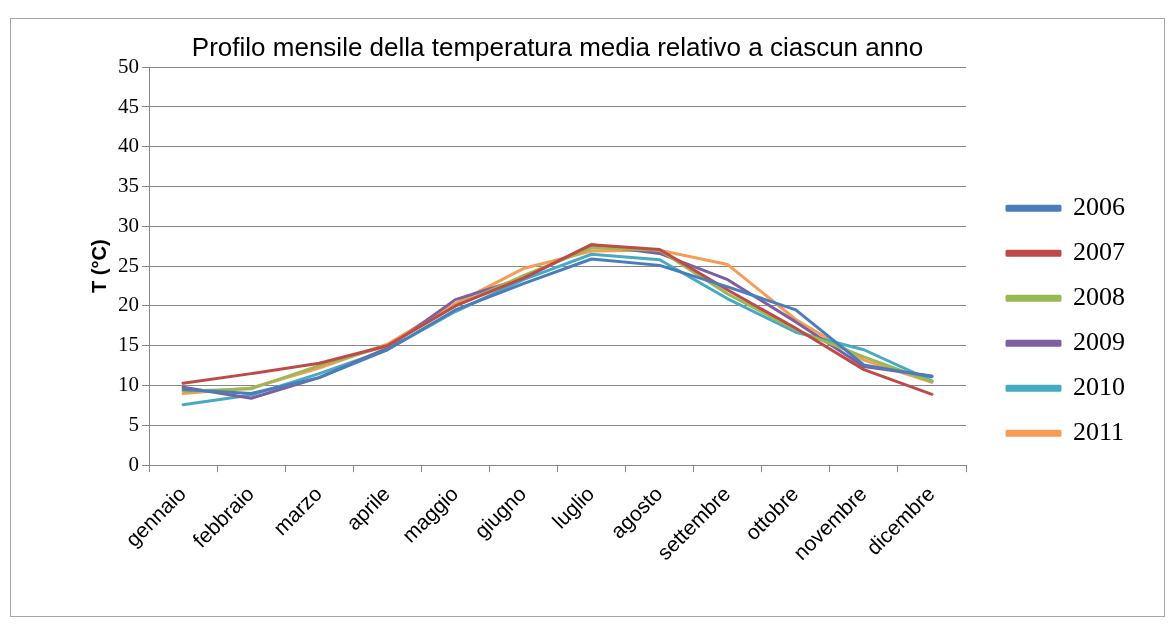 Image resolution: width=1175 pixels, height=626 pixels. What do you see at coordinates (1099, 251) in the screenshot?
I see `legend-label: 2007` at bounding box center [1099, 251].